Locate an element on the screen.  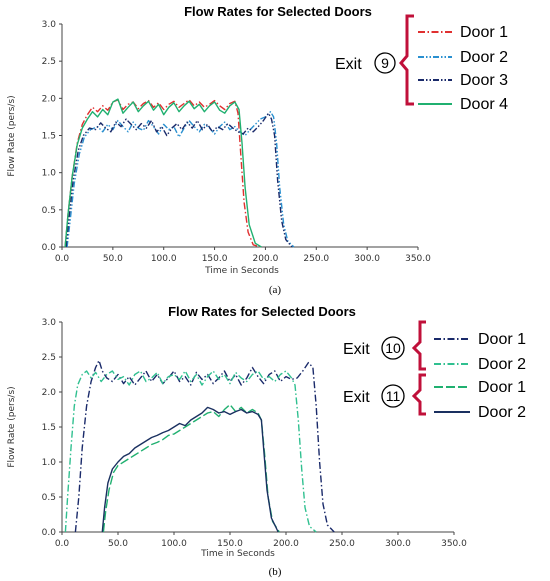
legend-a-exit-circle is located at coordinates (385, 63).